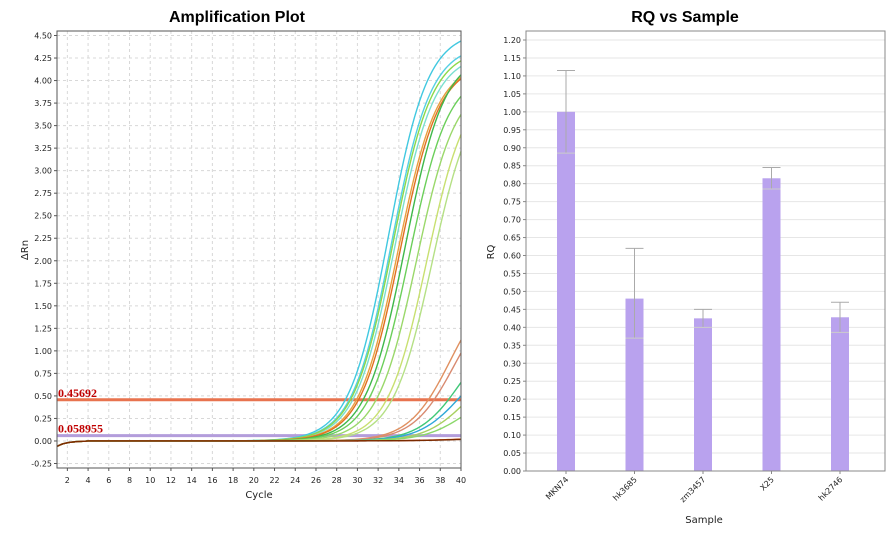  What do you see at coordinates (254, 480) in the screenshot?
I see `amplification-x-tick-label: 20` at bounding box center [254, 480].